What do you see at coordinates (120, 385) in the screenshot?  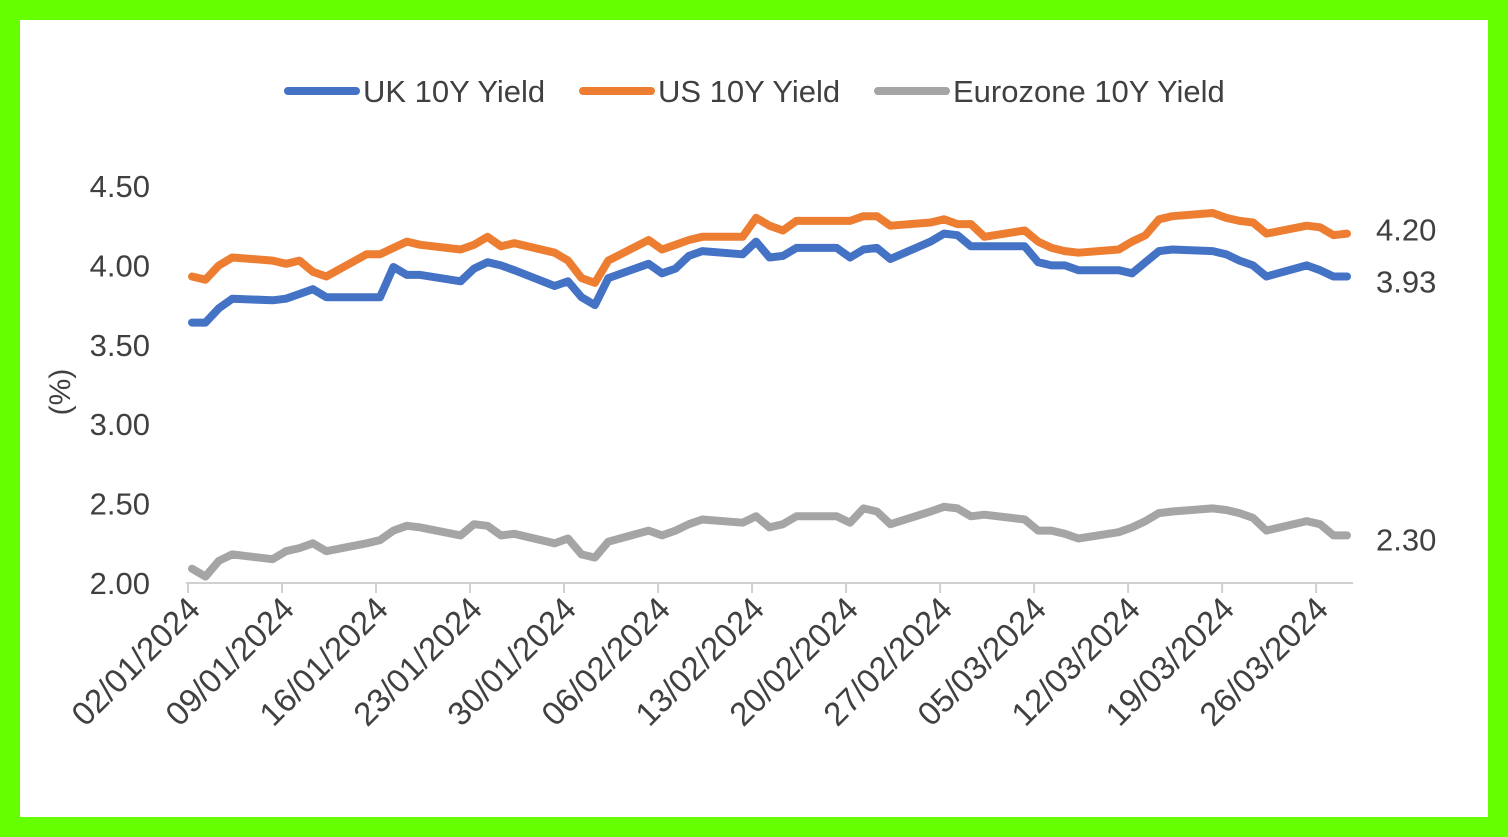 I see `y-axis-ticks: 2.00 2.50 3.00 3.50 4.00 4.50` at bounding box center [120, 385].